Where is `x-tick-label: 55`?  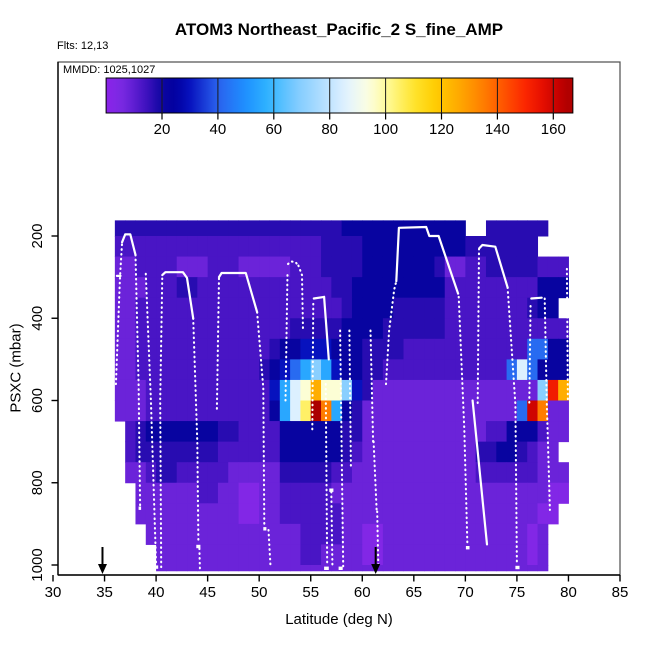 x-tick-label: 55 is located at coordinates (310, 592).